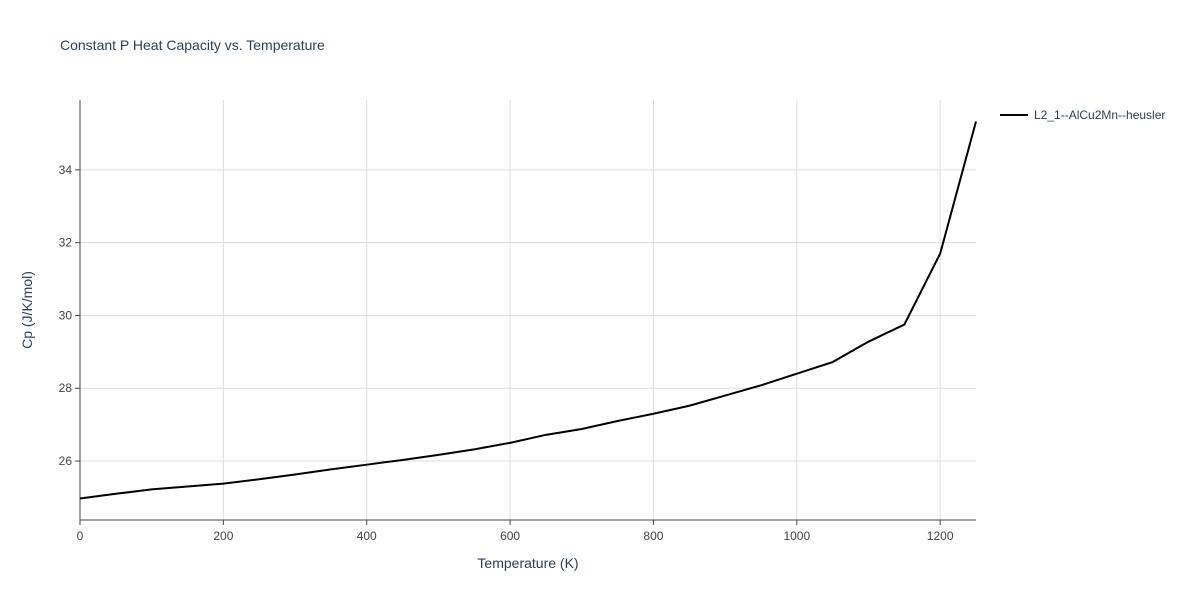 The width and height of the screenshot is (1200, 605). I want to click on y-tick-label: 32, so click(66, 243).